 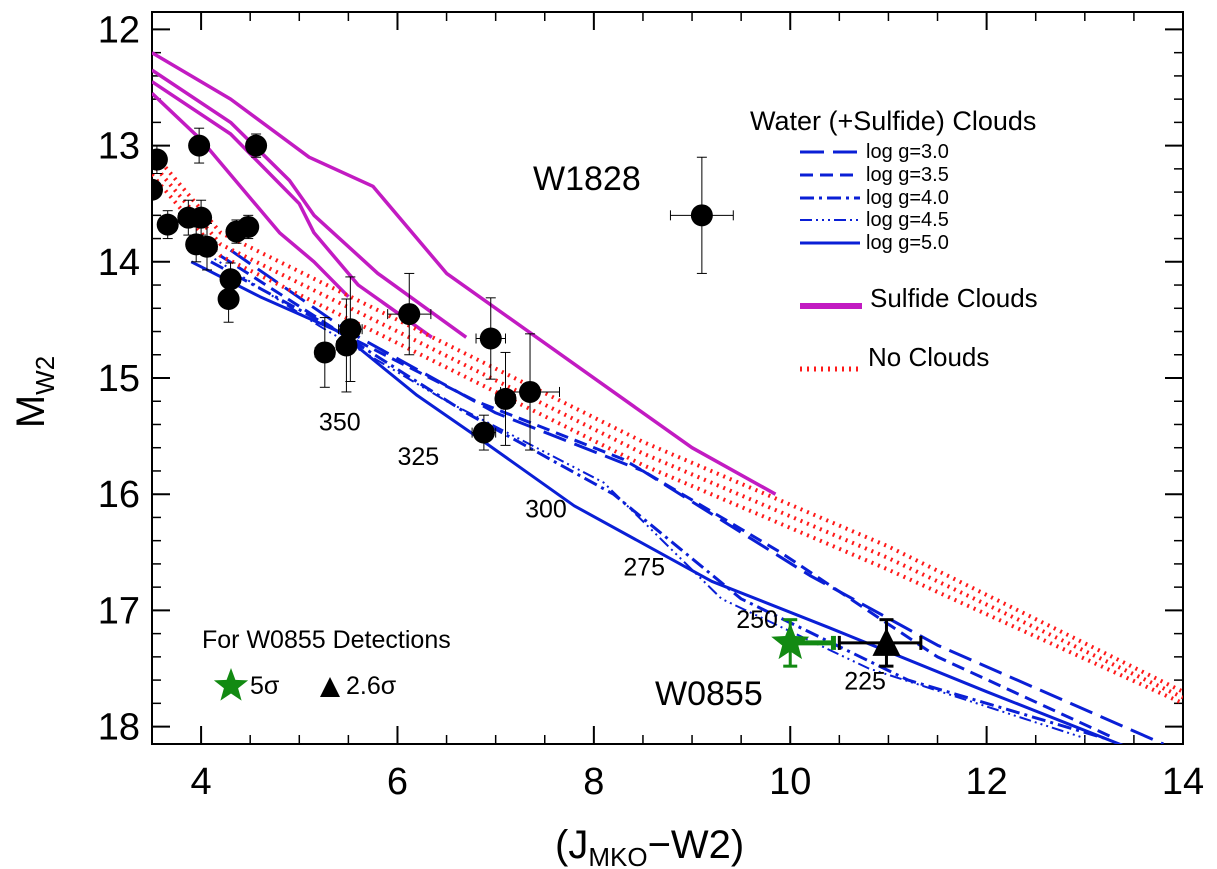 What do you see at coordinates (119, 263) in the screenshot?
I see `y-tick-label: 14` at bounding box center [119, 263].